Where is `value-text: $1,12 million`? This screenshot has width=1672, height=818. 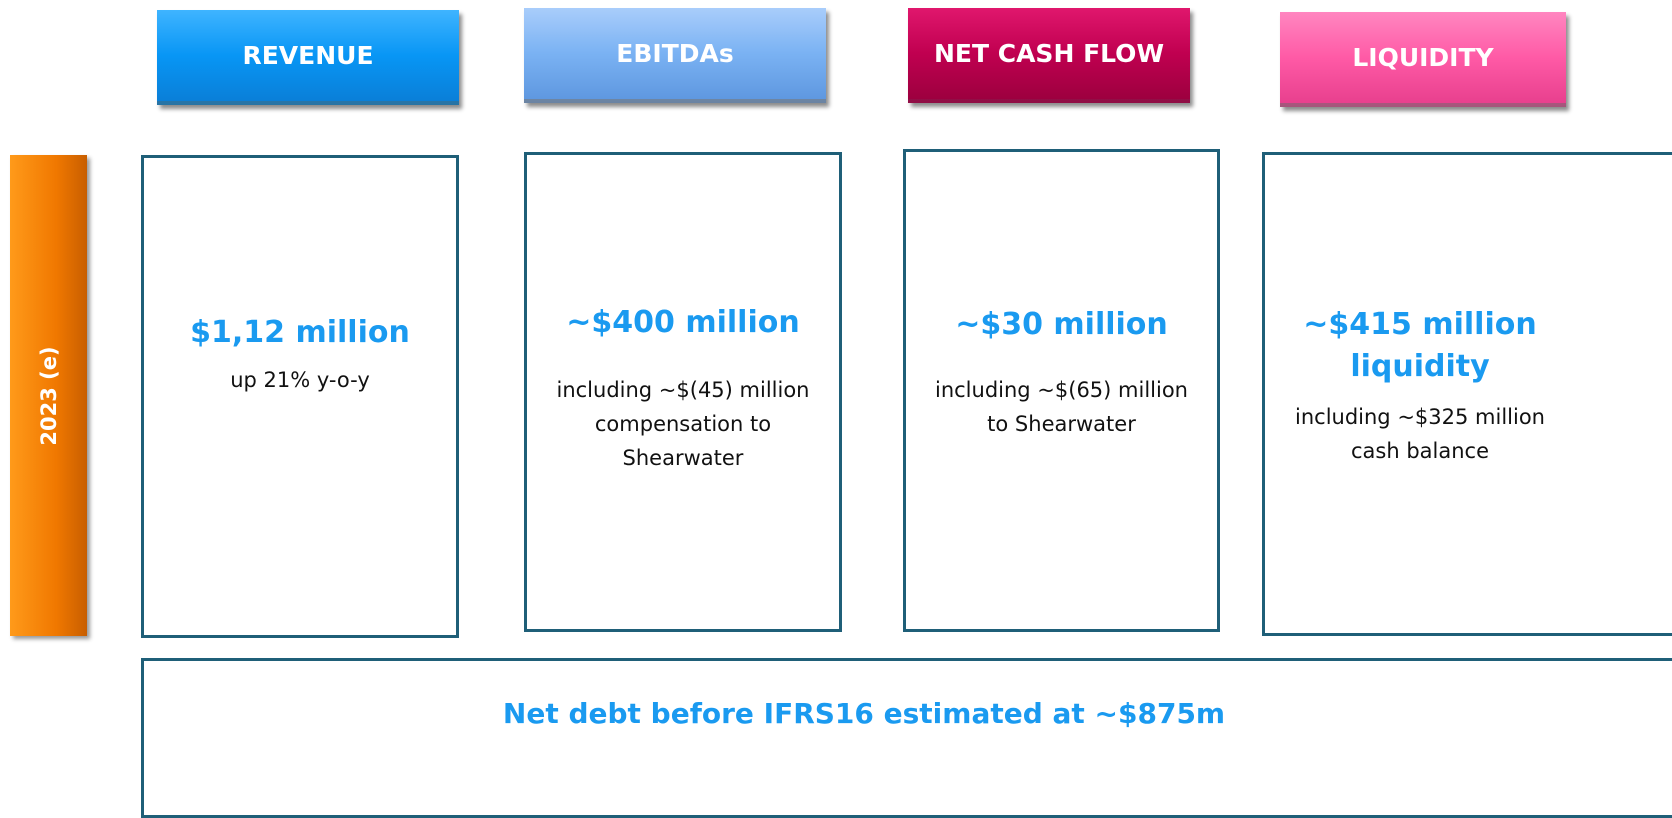 value-text: $1,12 million is located at coordinates (300, 332).